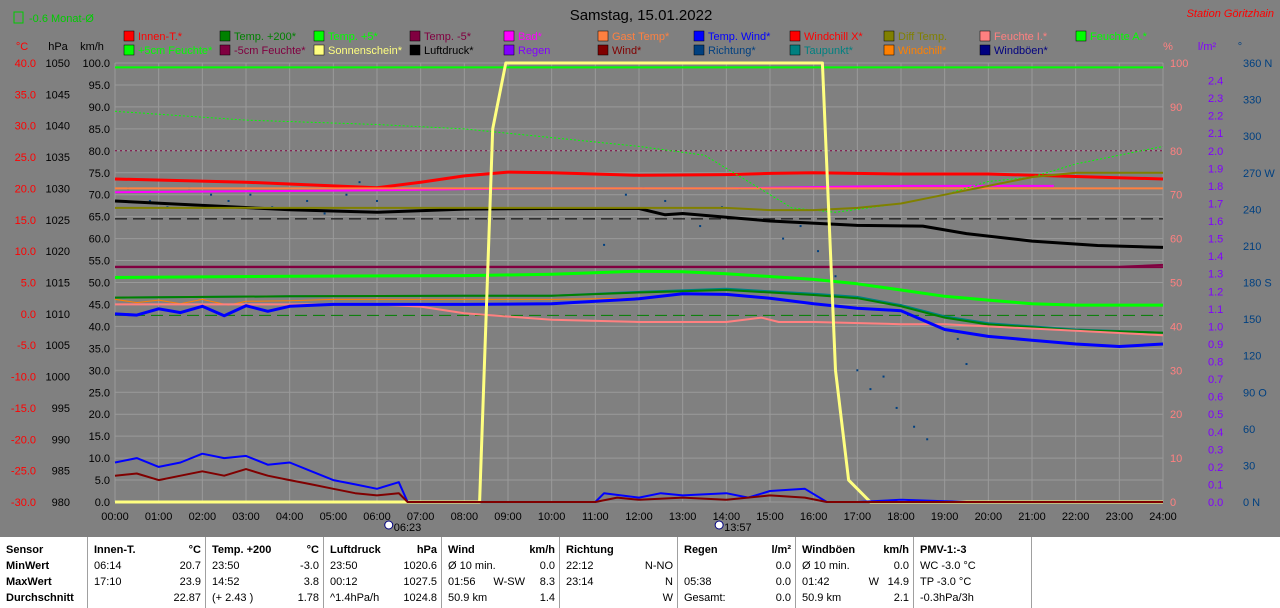 This screenshot has width=1280, height=608. Describe the element at coordinates (1215, 134) in the screenshot. I see `rain-tick-label: 2.1` at that location.